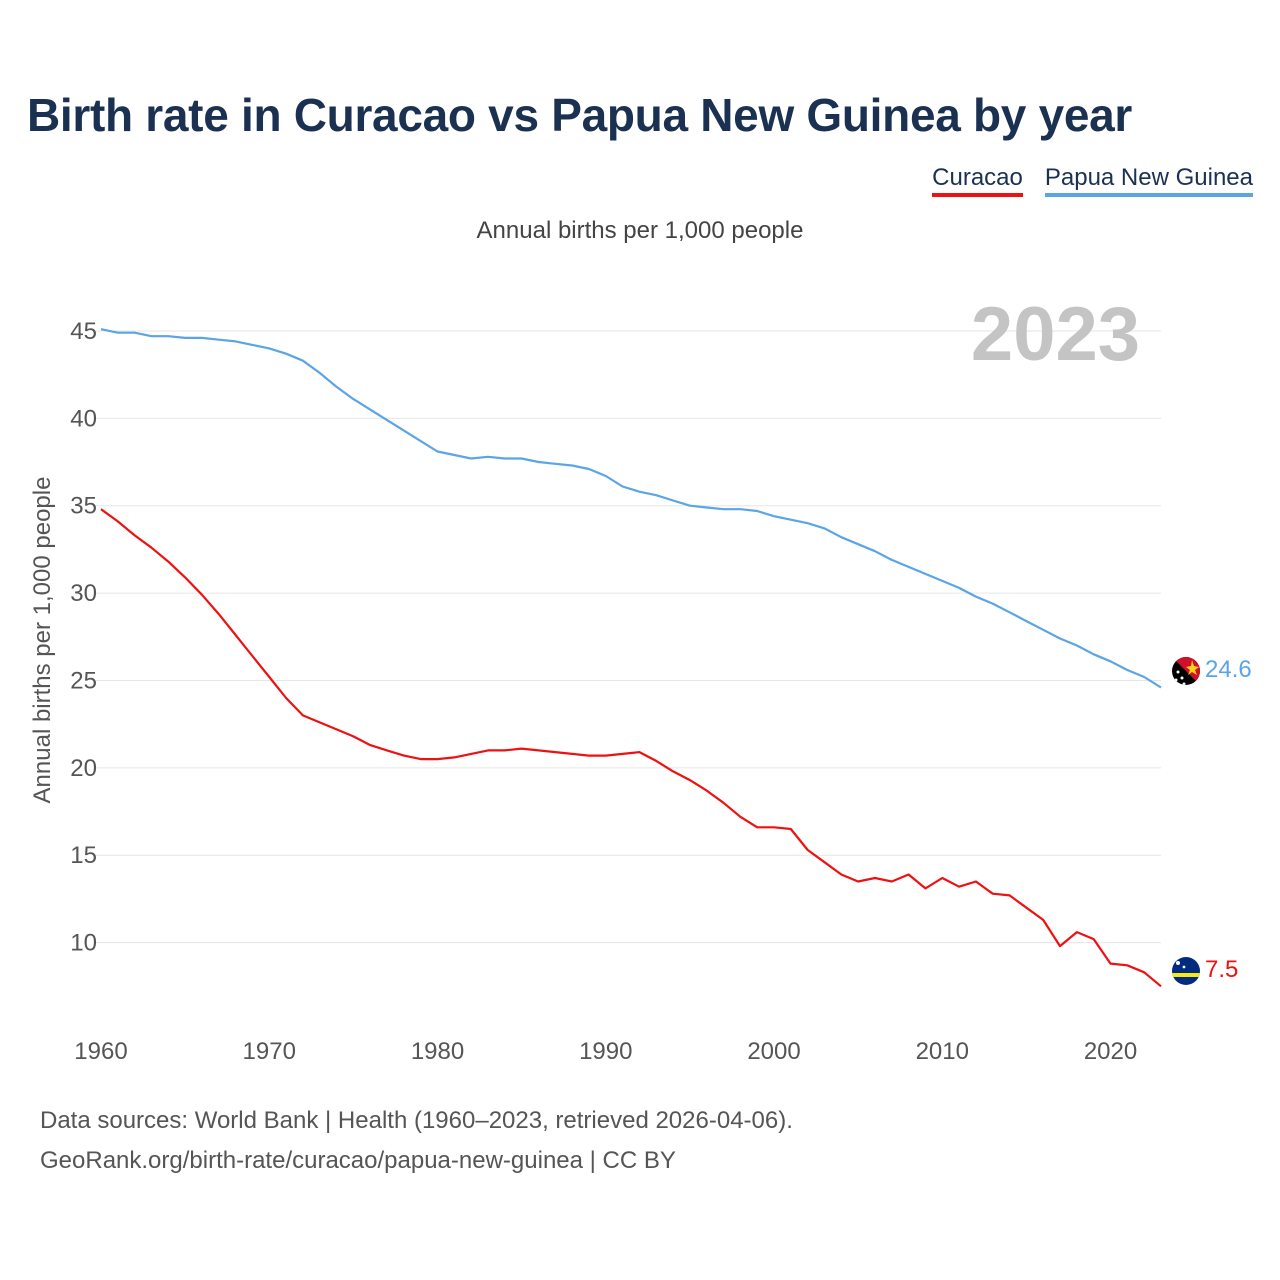  What do you see at coordinates (83, 943) in the screenshot?
I see `y-tick-label: 10` at bounding box center [83, 943].